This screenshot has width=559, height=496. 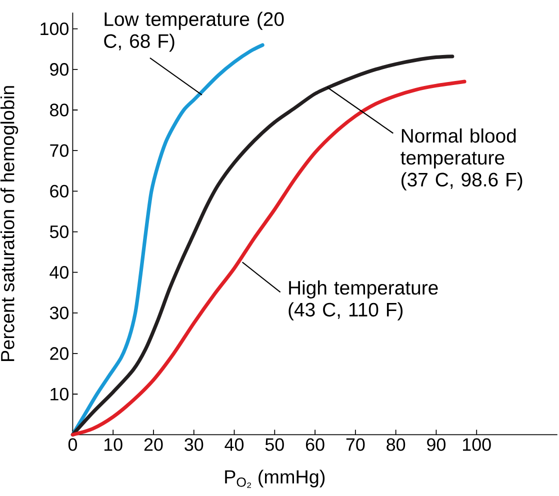 I want to click on annotation: High temperature (43 C, 110 F), so click(x=363, y=300).